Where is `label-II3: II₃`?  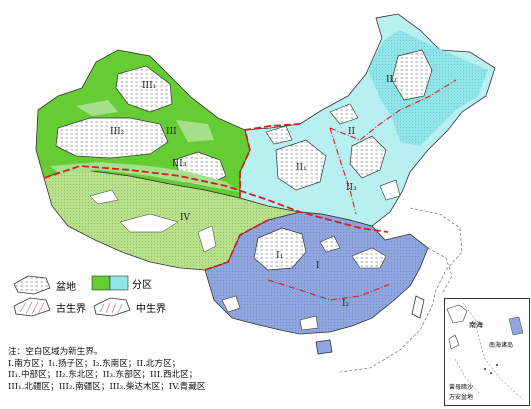
label-II3: II₃ is located at coordinates (351, 188).